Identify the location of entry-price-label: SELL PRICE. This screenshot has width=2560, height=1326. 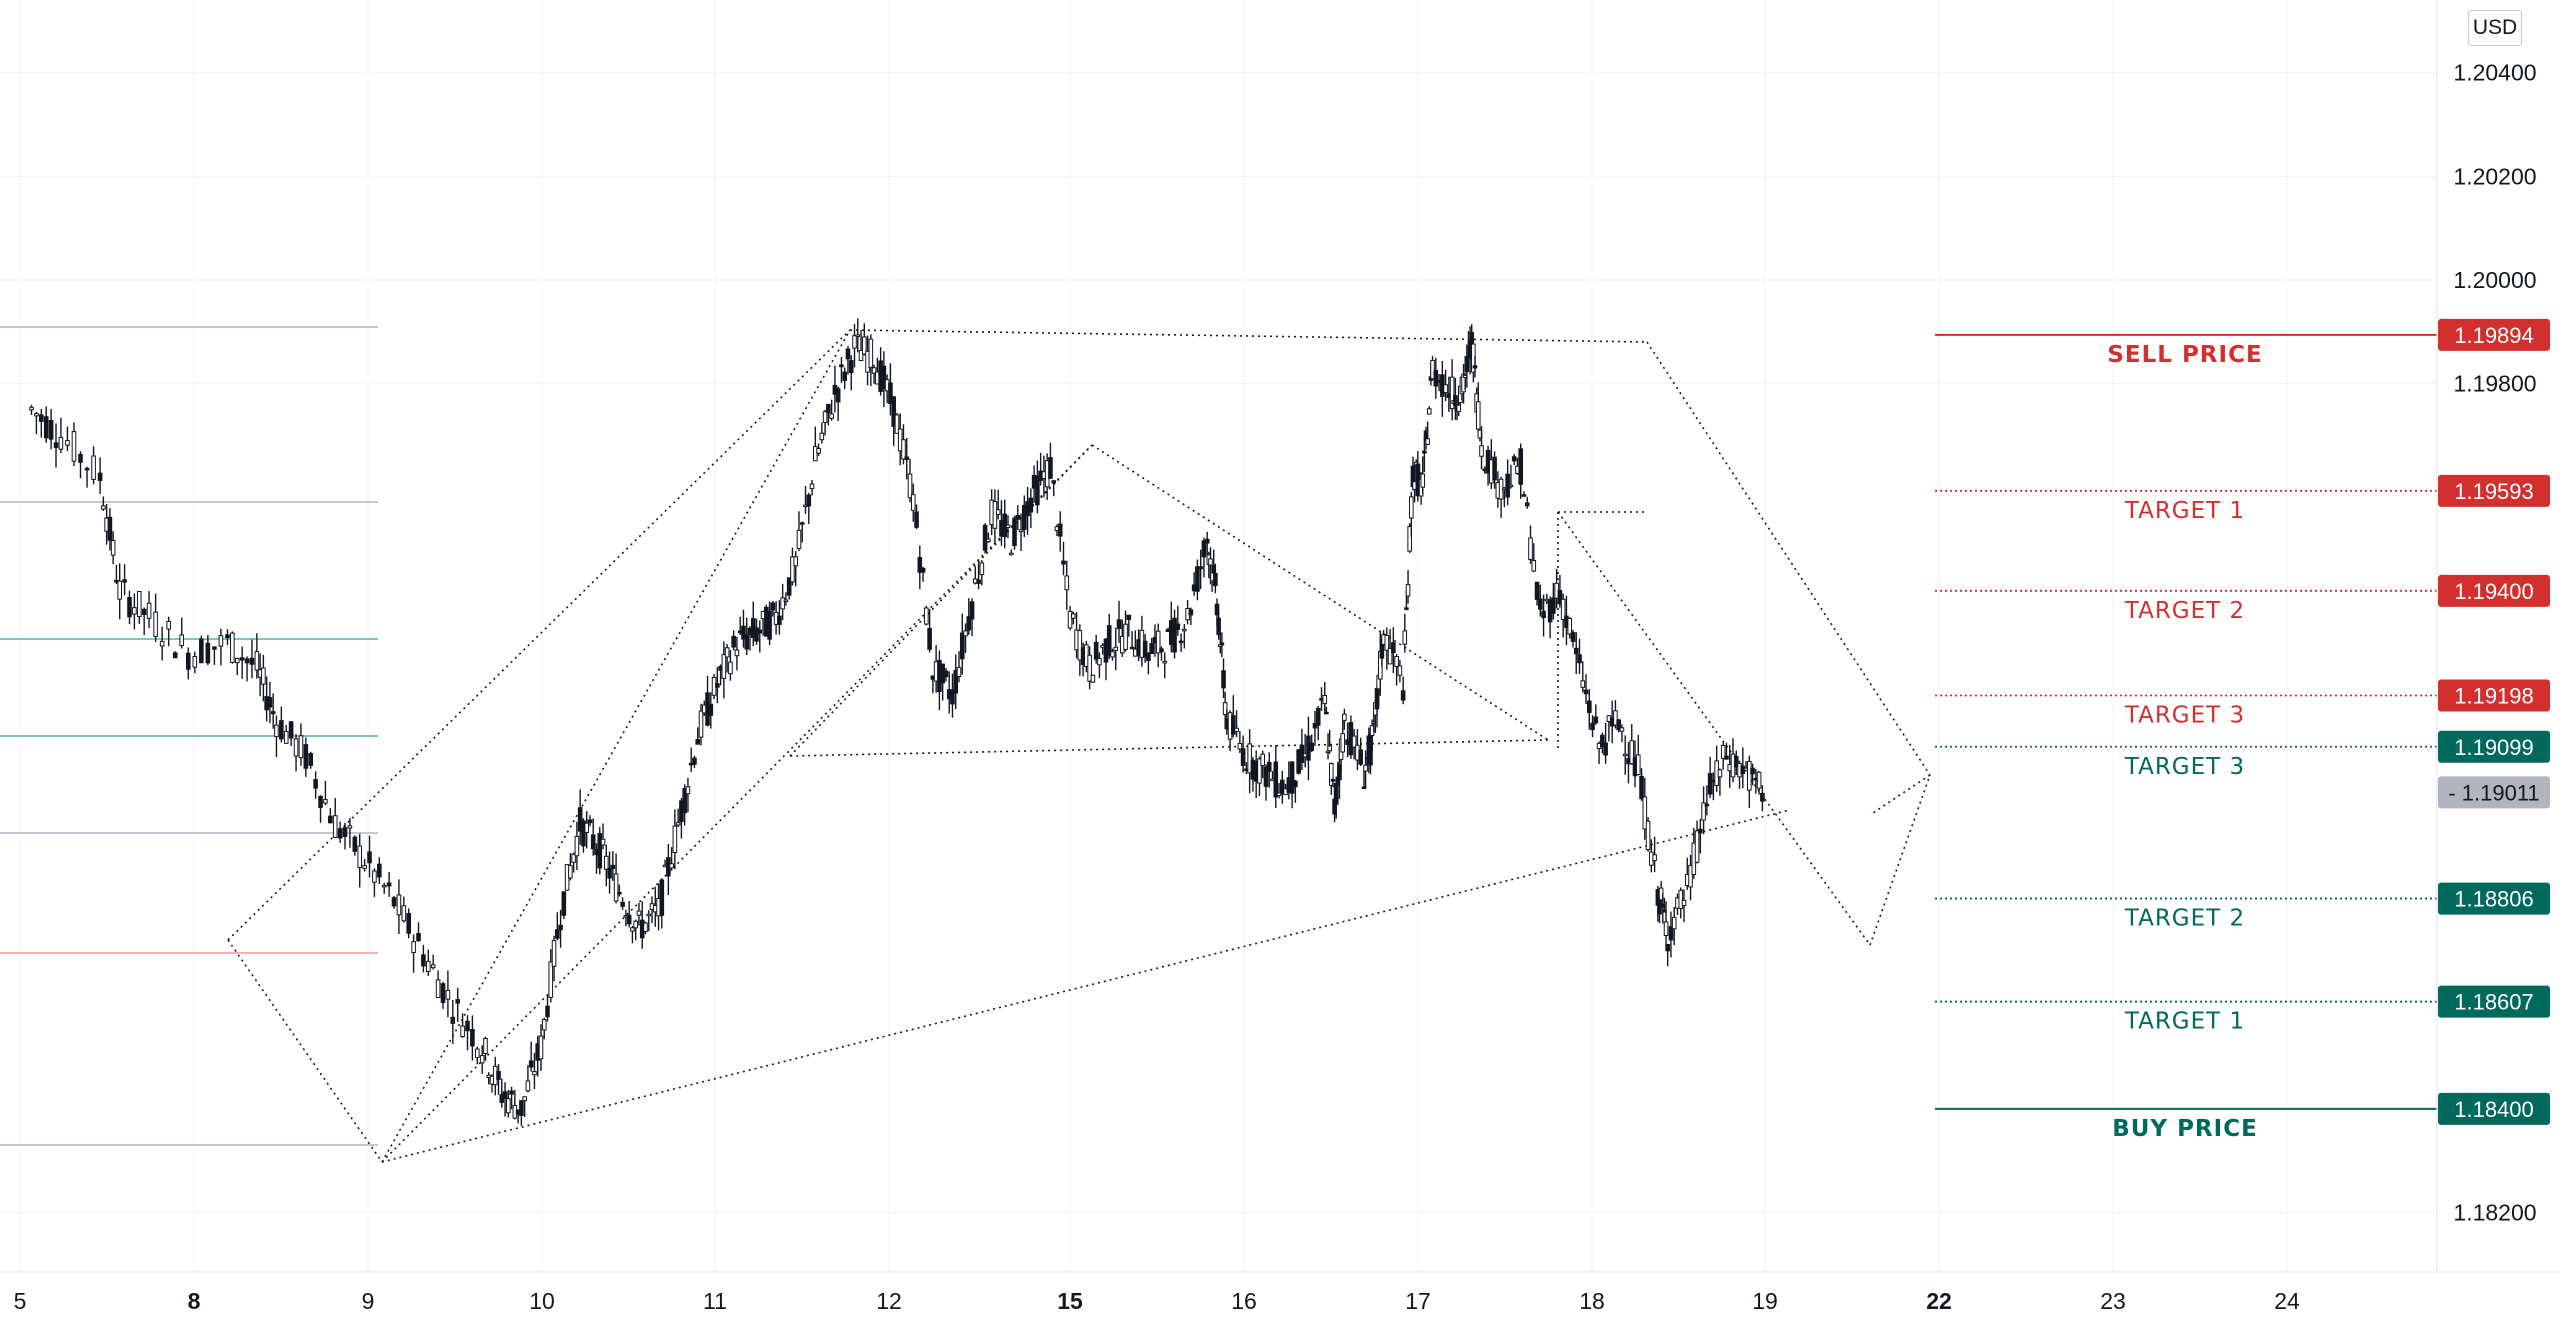
(2184, 355).